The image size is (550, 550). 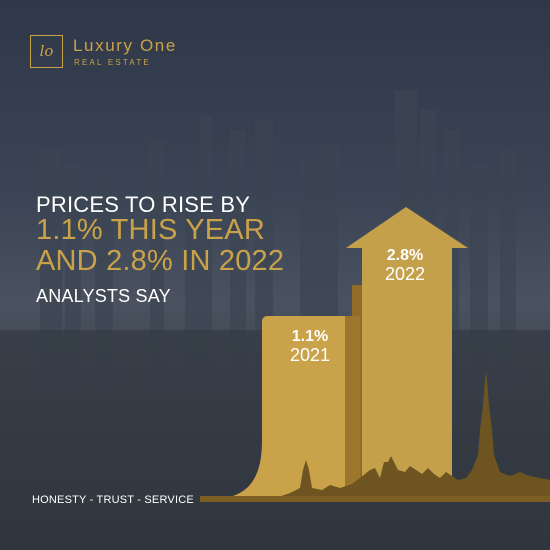 I want to click on monogram-logo-icon: lo, so click(x=46, y=51).